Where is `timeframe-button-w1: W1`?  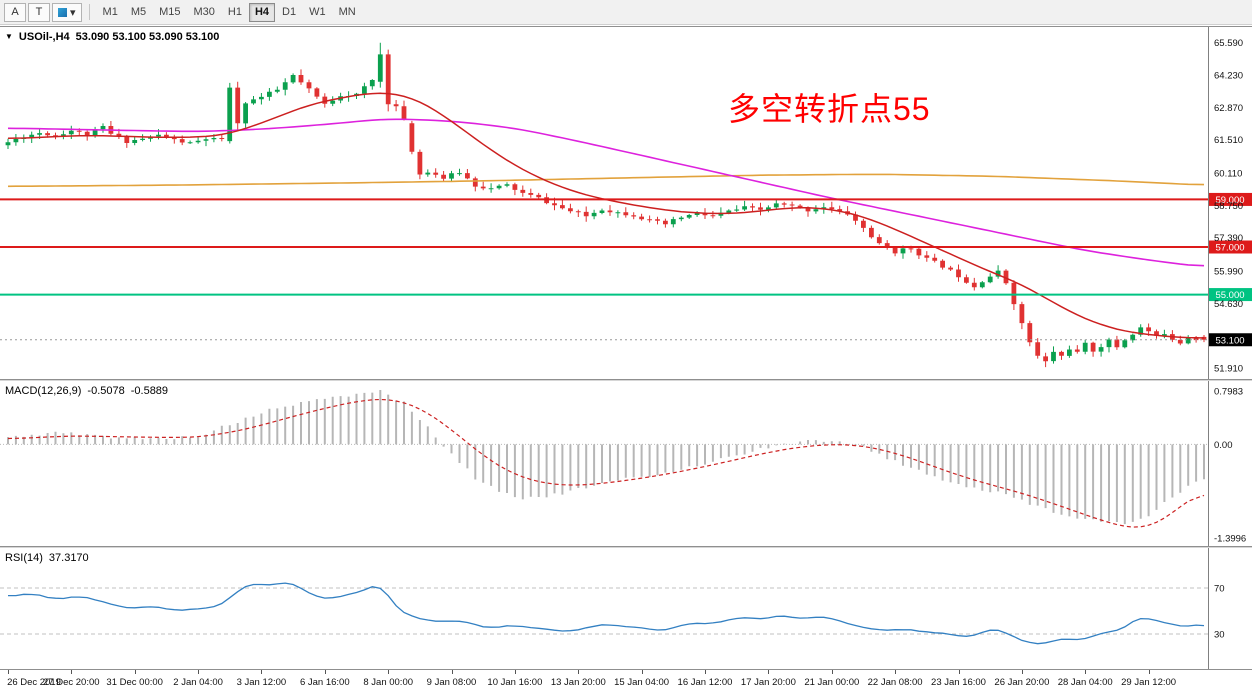 timeframe-button-w1: W1 is located at coordinates (317, 12).